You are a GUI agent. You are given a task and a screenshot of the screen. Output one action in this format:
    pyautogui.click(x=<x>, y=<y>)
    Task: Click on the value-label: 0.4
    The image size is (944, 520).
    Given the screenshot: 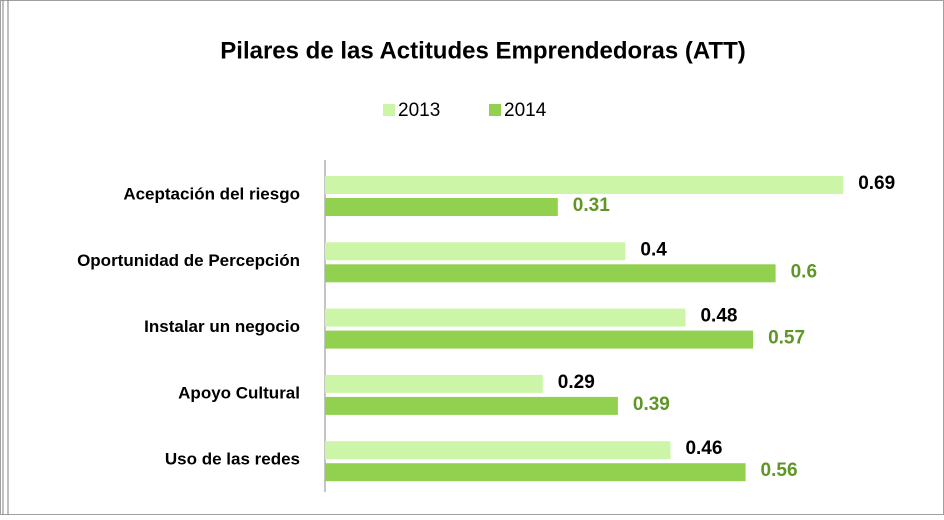 What is the action you would take?
    pyautogui.click(x=653, y=249)
    